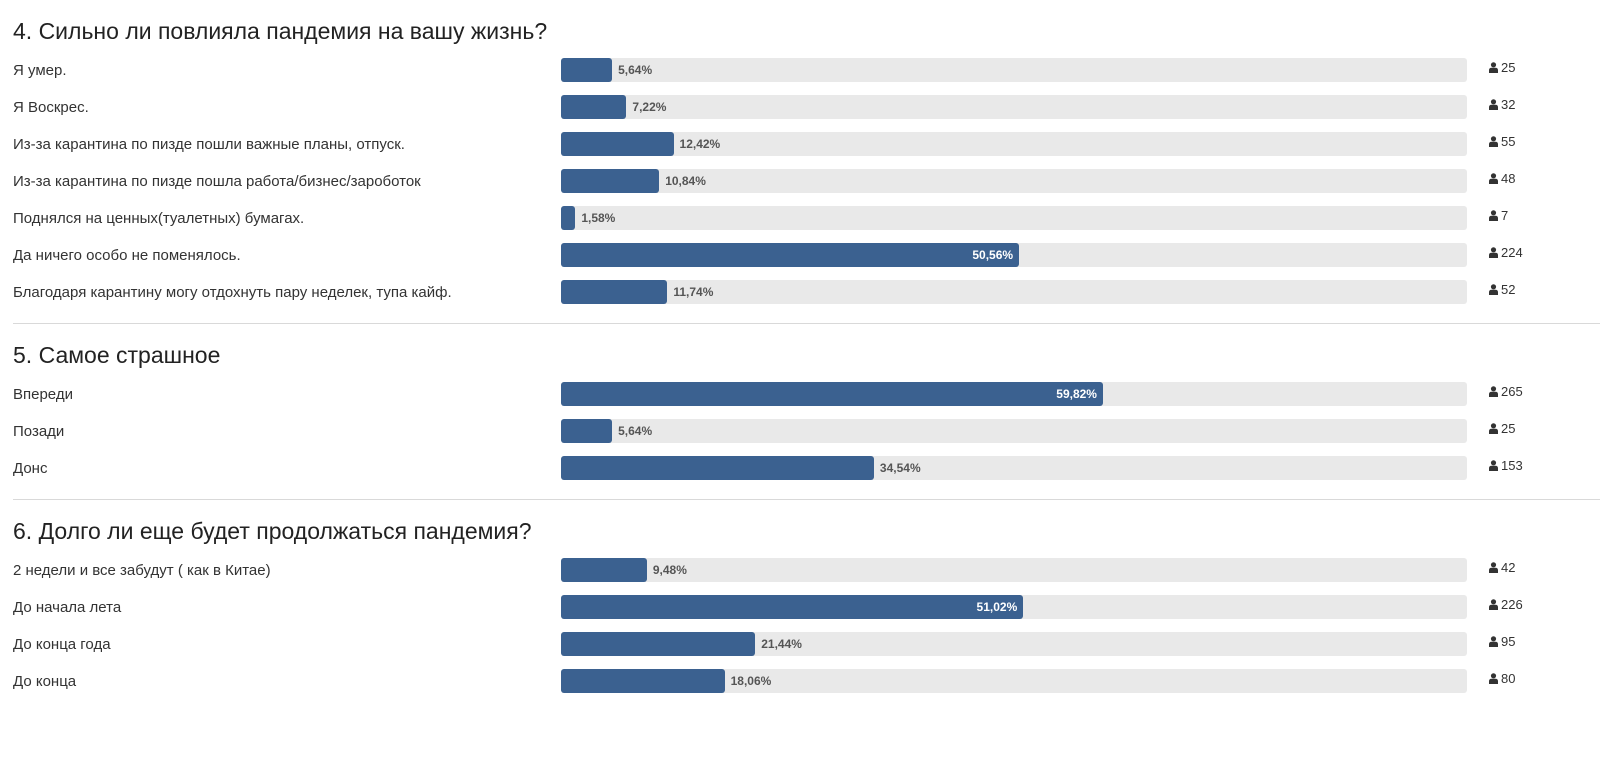  I want to click on percent-label: 51,02%, so click(997, 607).